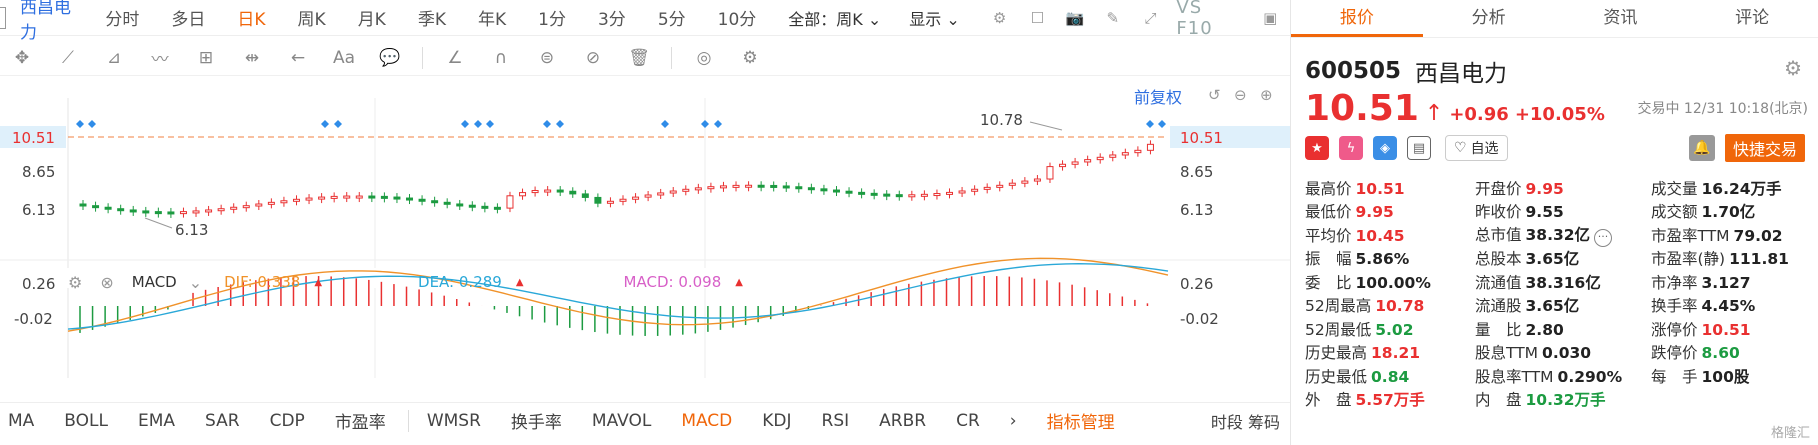 This screenshot has height=445, width=1818. What do you see at coordinates (1245, 422) in the screenshot?
I see `period-chip-tabs: 时段 筹码` at bounding box center [1245, 422].